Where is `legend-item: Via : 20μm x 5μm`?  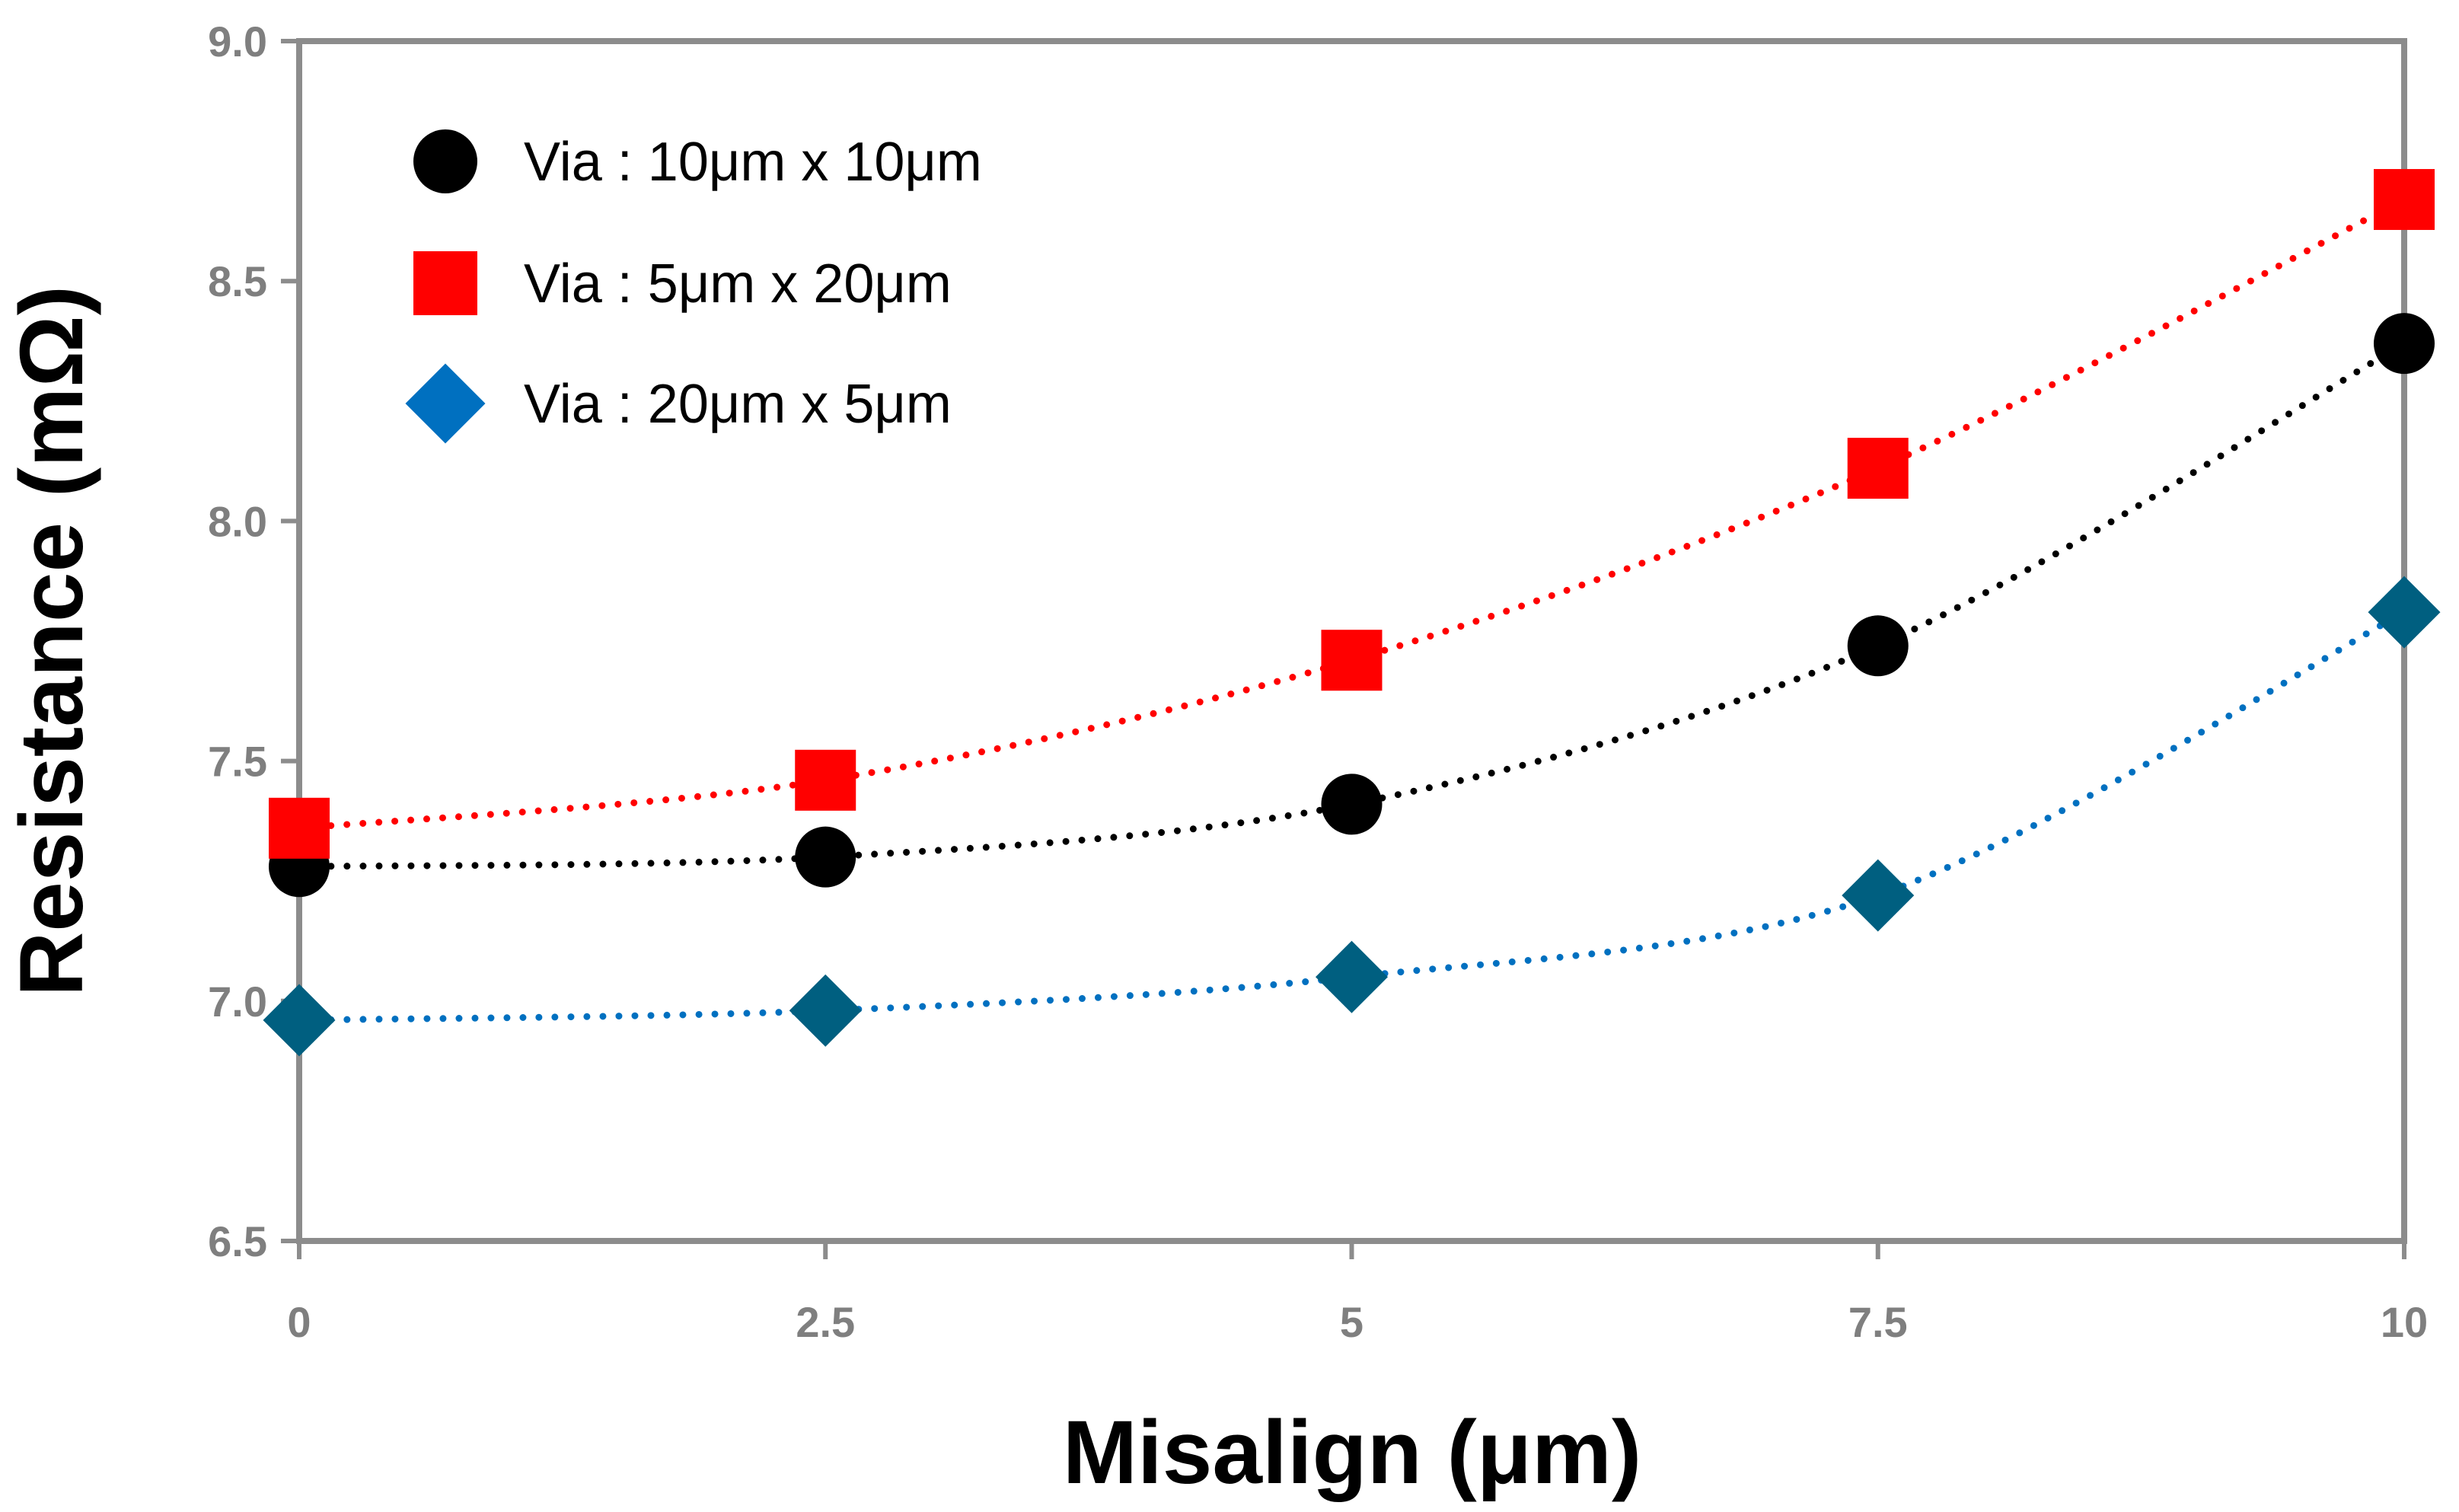
legend-item: Via : 20μm x 5μm is located at coordinates (678, 403).